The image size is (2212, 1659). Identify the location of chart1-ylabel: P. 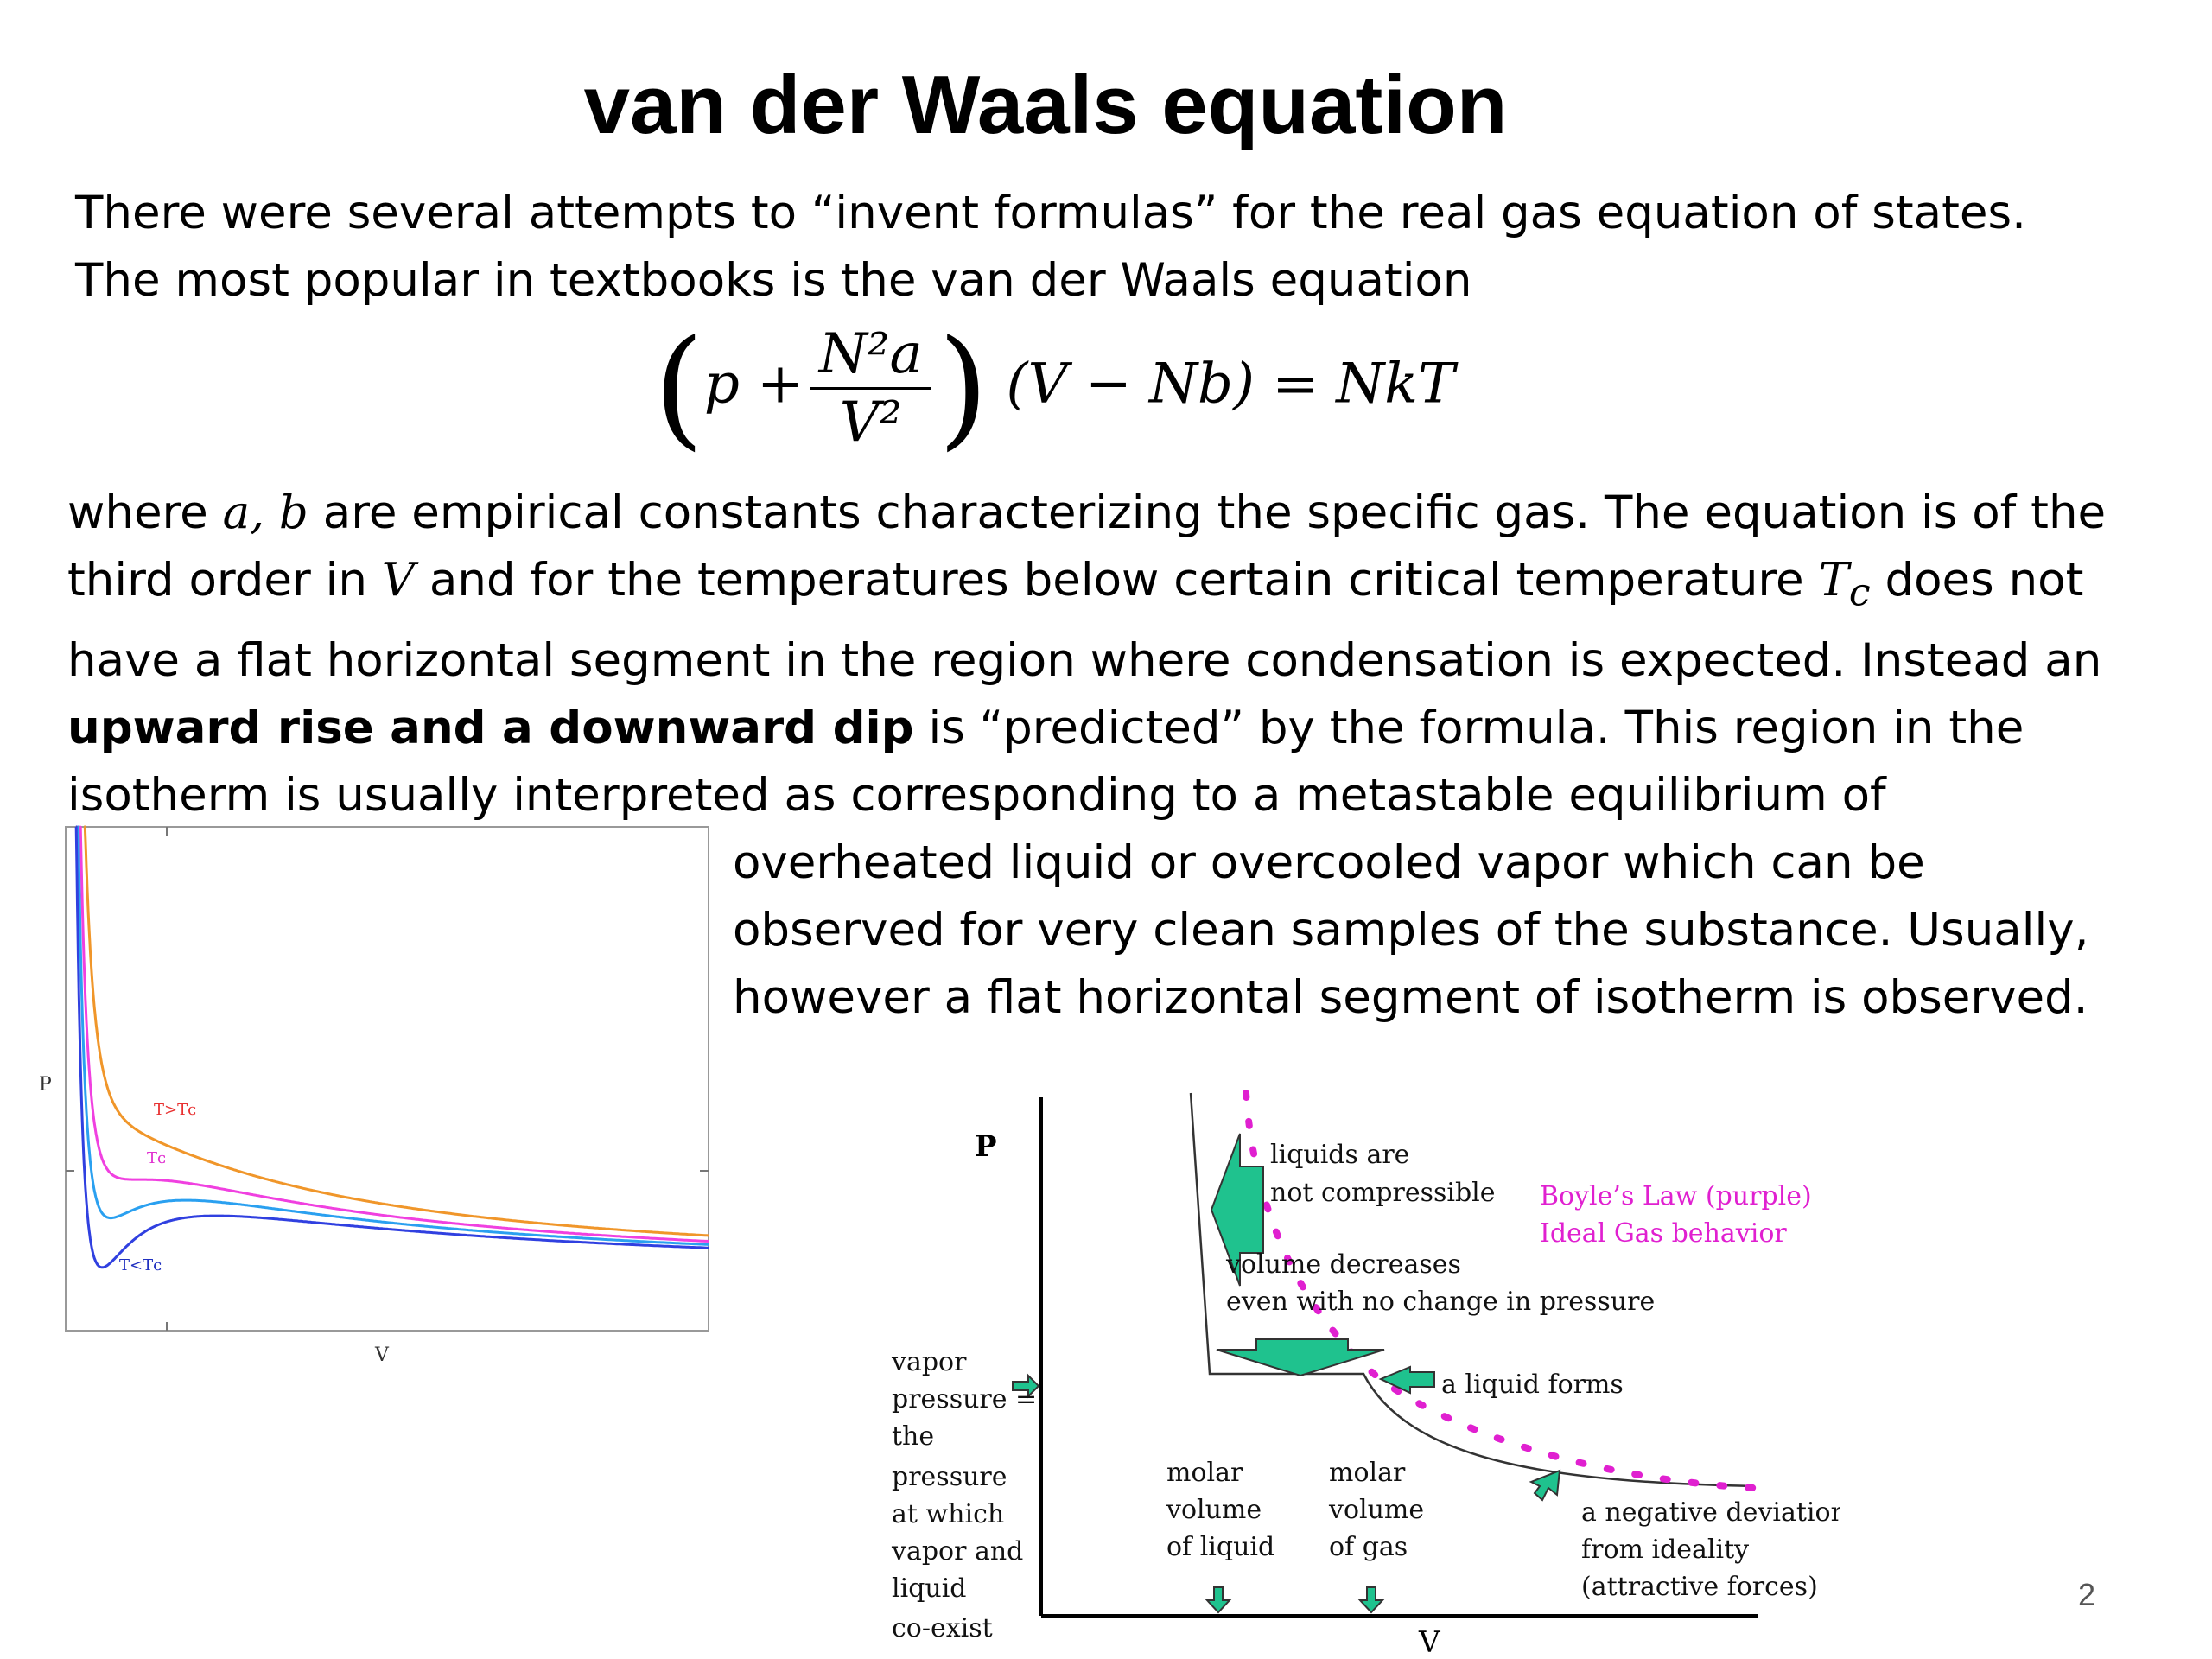
(45, 1085).